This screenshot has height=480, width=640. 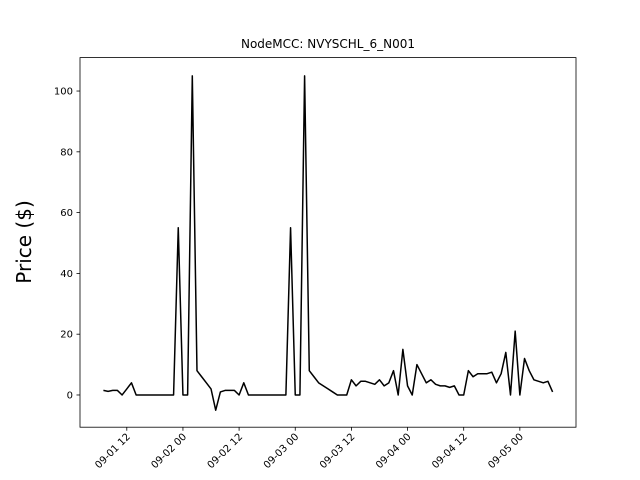 I want to click on y-tick-label: 40, so click(x=66, y=274).